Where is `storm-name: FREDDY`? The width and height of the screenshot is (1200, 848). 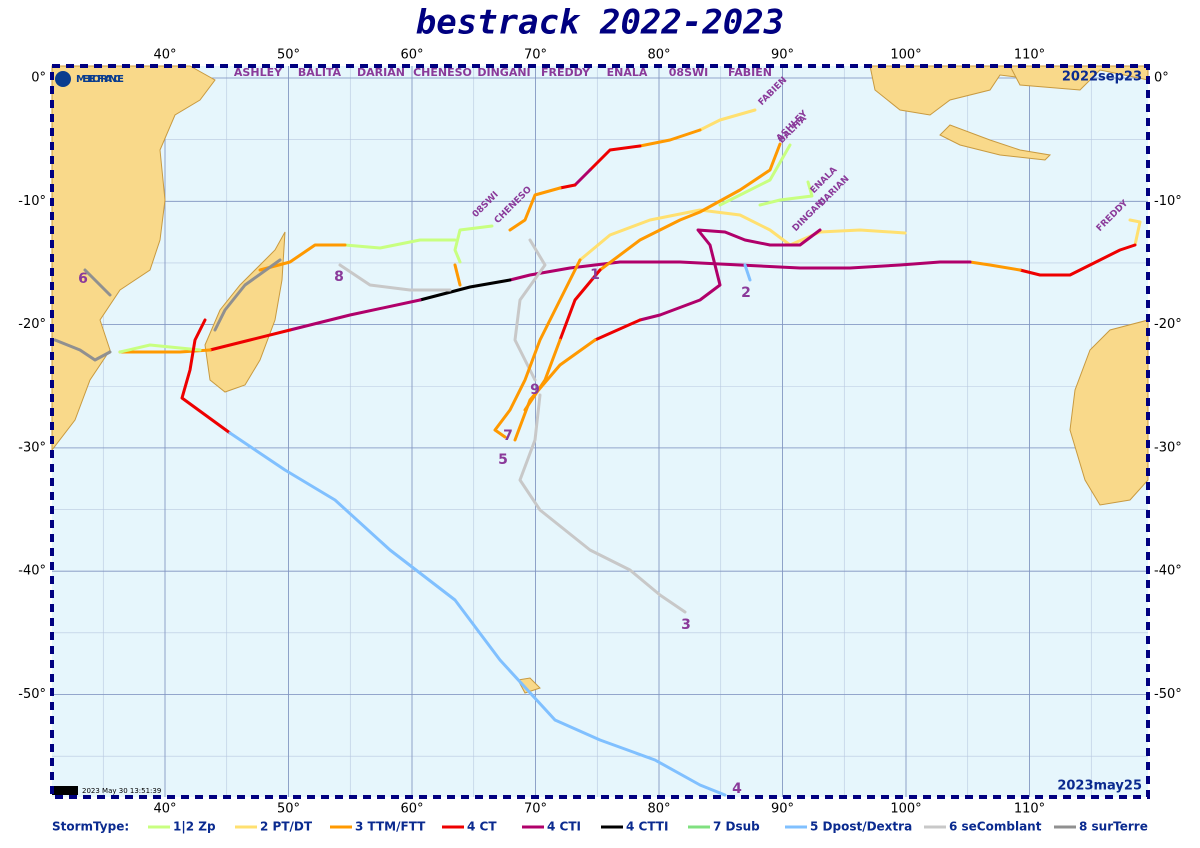
storm-name: FREDDY is located at coordinates (566, 72).